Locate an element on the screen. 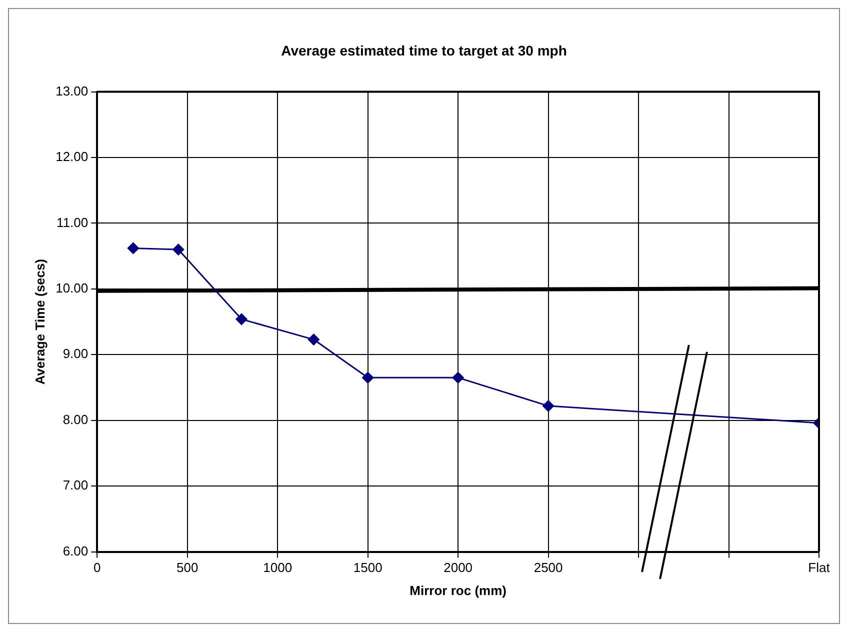 This screenshot has height=632, width=848. x-tick-label: 2000 is located at coordinates (458, 568).